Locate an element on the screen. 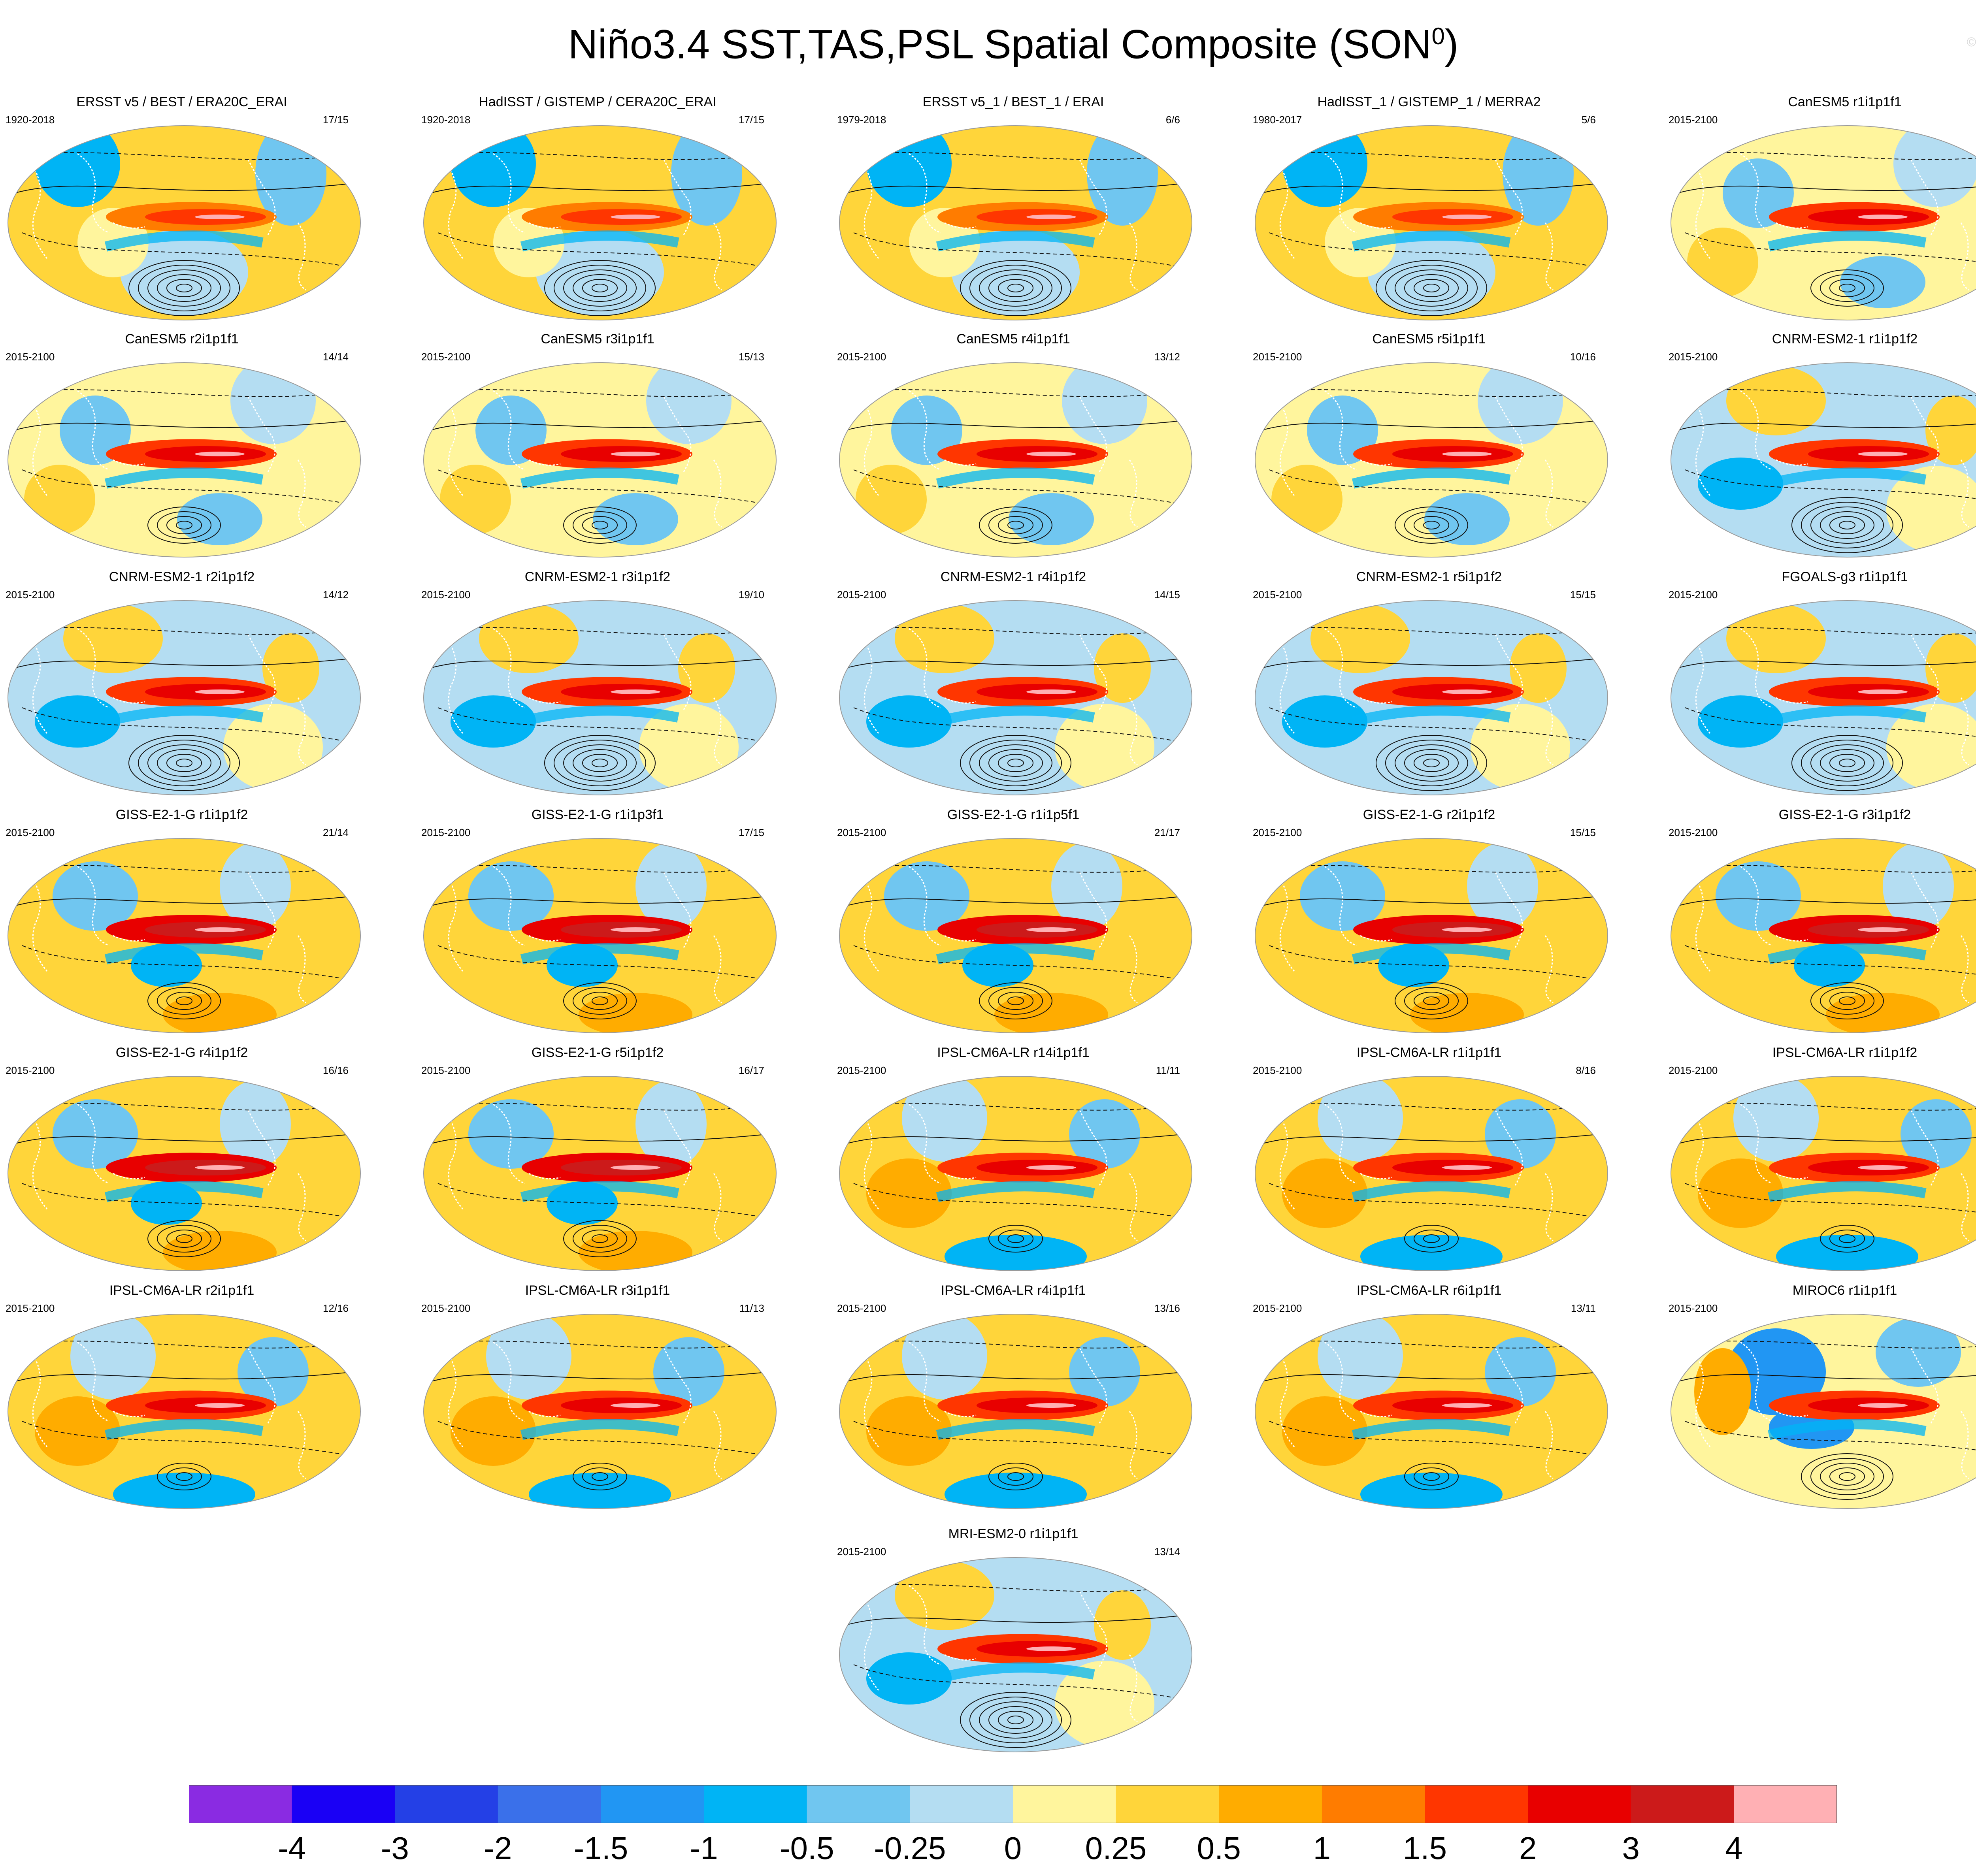  panel-title: HadISST_1 / GISTEMP_1 / MERRA2 is located at coordinates (1429, 102).